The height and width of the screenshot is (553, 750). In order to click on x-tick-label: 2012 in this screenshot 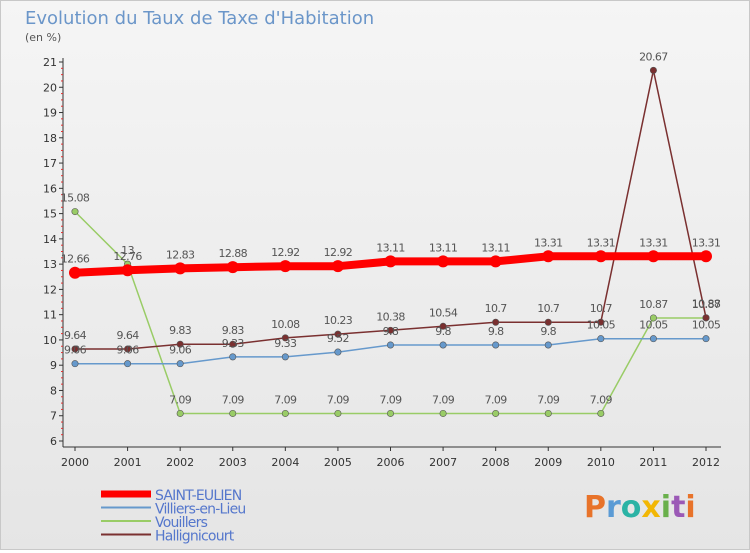, I will do `click(706, 462)`.